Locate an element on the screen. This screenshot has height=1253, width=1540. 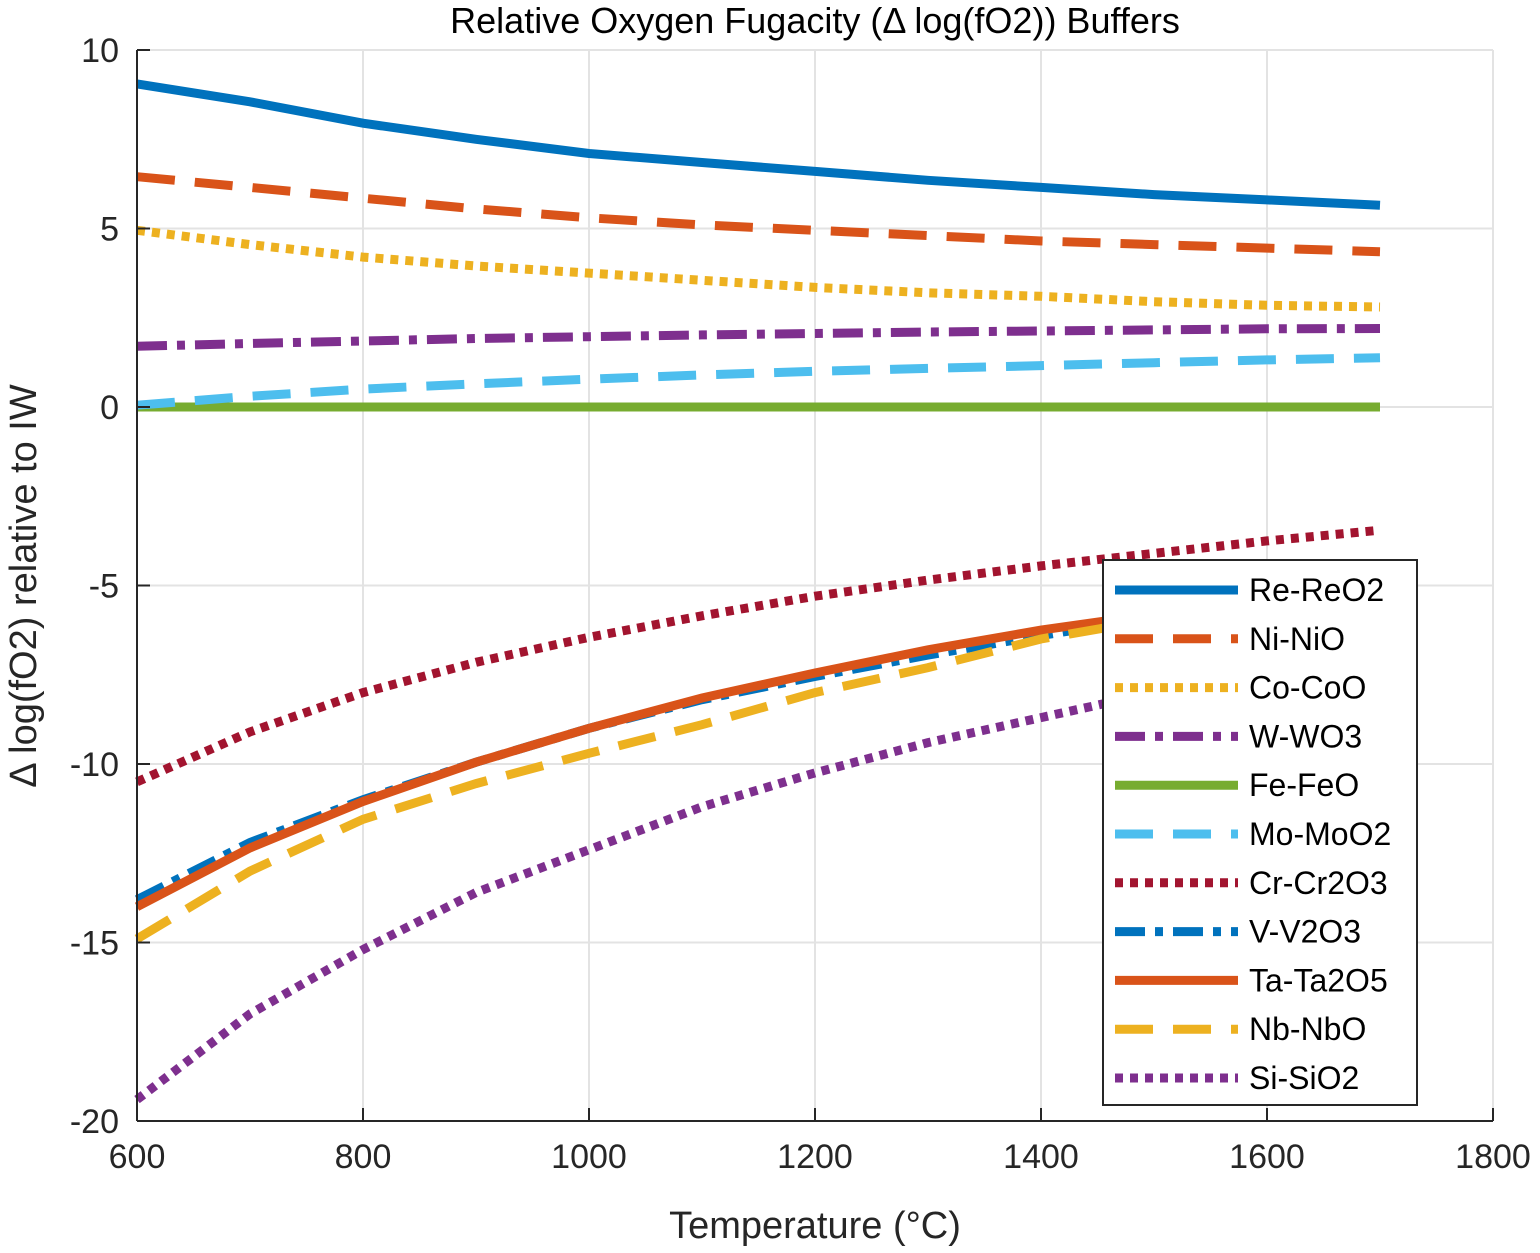
legend-label: Nb-NbO is located at coordinates (1307, 1029).